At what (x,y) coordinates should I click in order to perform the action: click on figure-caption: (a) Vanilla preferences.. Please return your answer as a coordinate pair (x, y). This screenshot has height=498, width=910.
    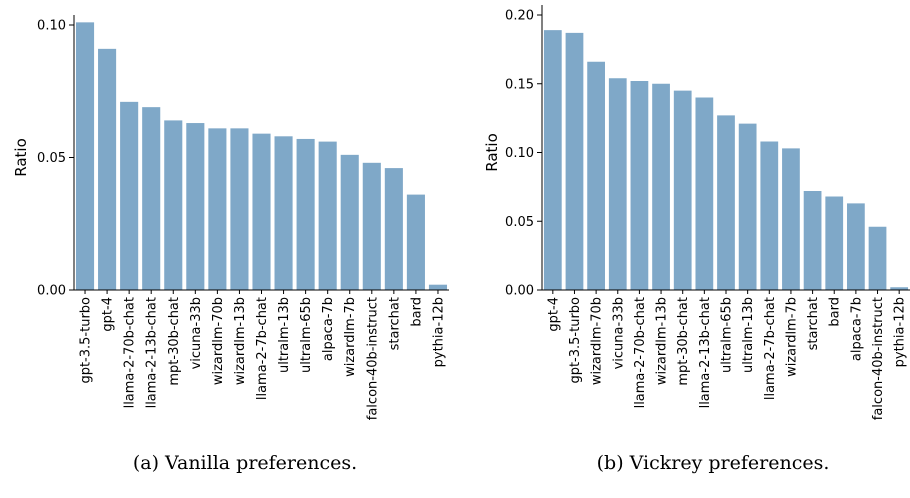
    Looking at the image, I should click on (245, 463).